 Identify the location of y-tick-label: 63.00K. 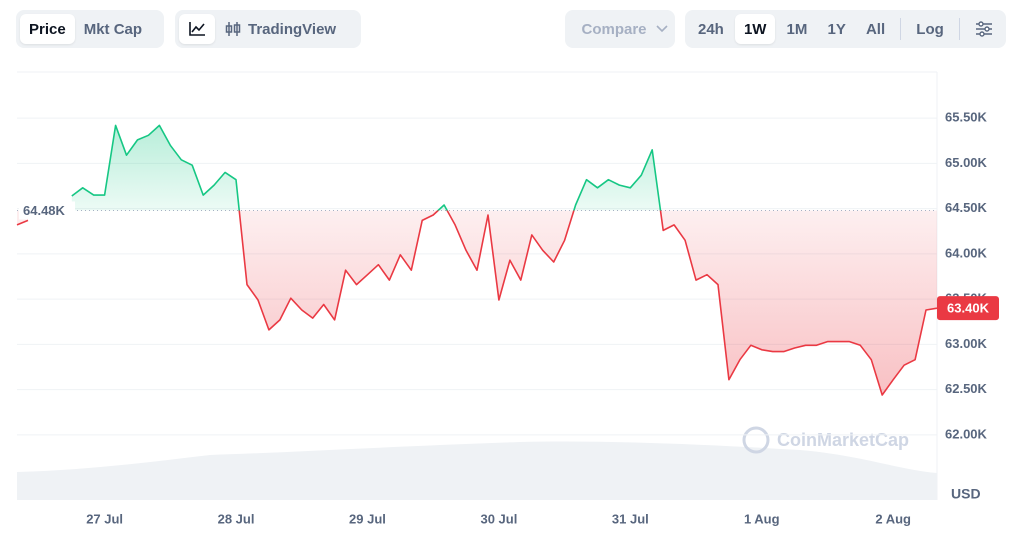
(966, 343).